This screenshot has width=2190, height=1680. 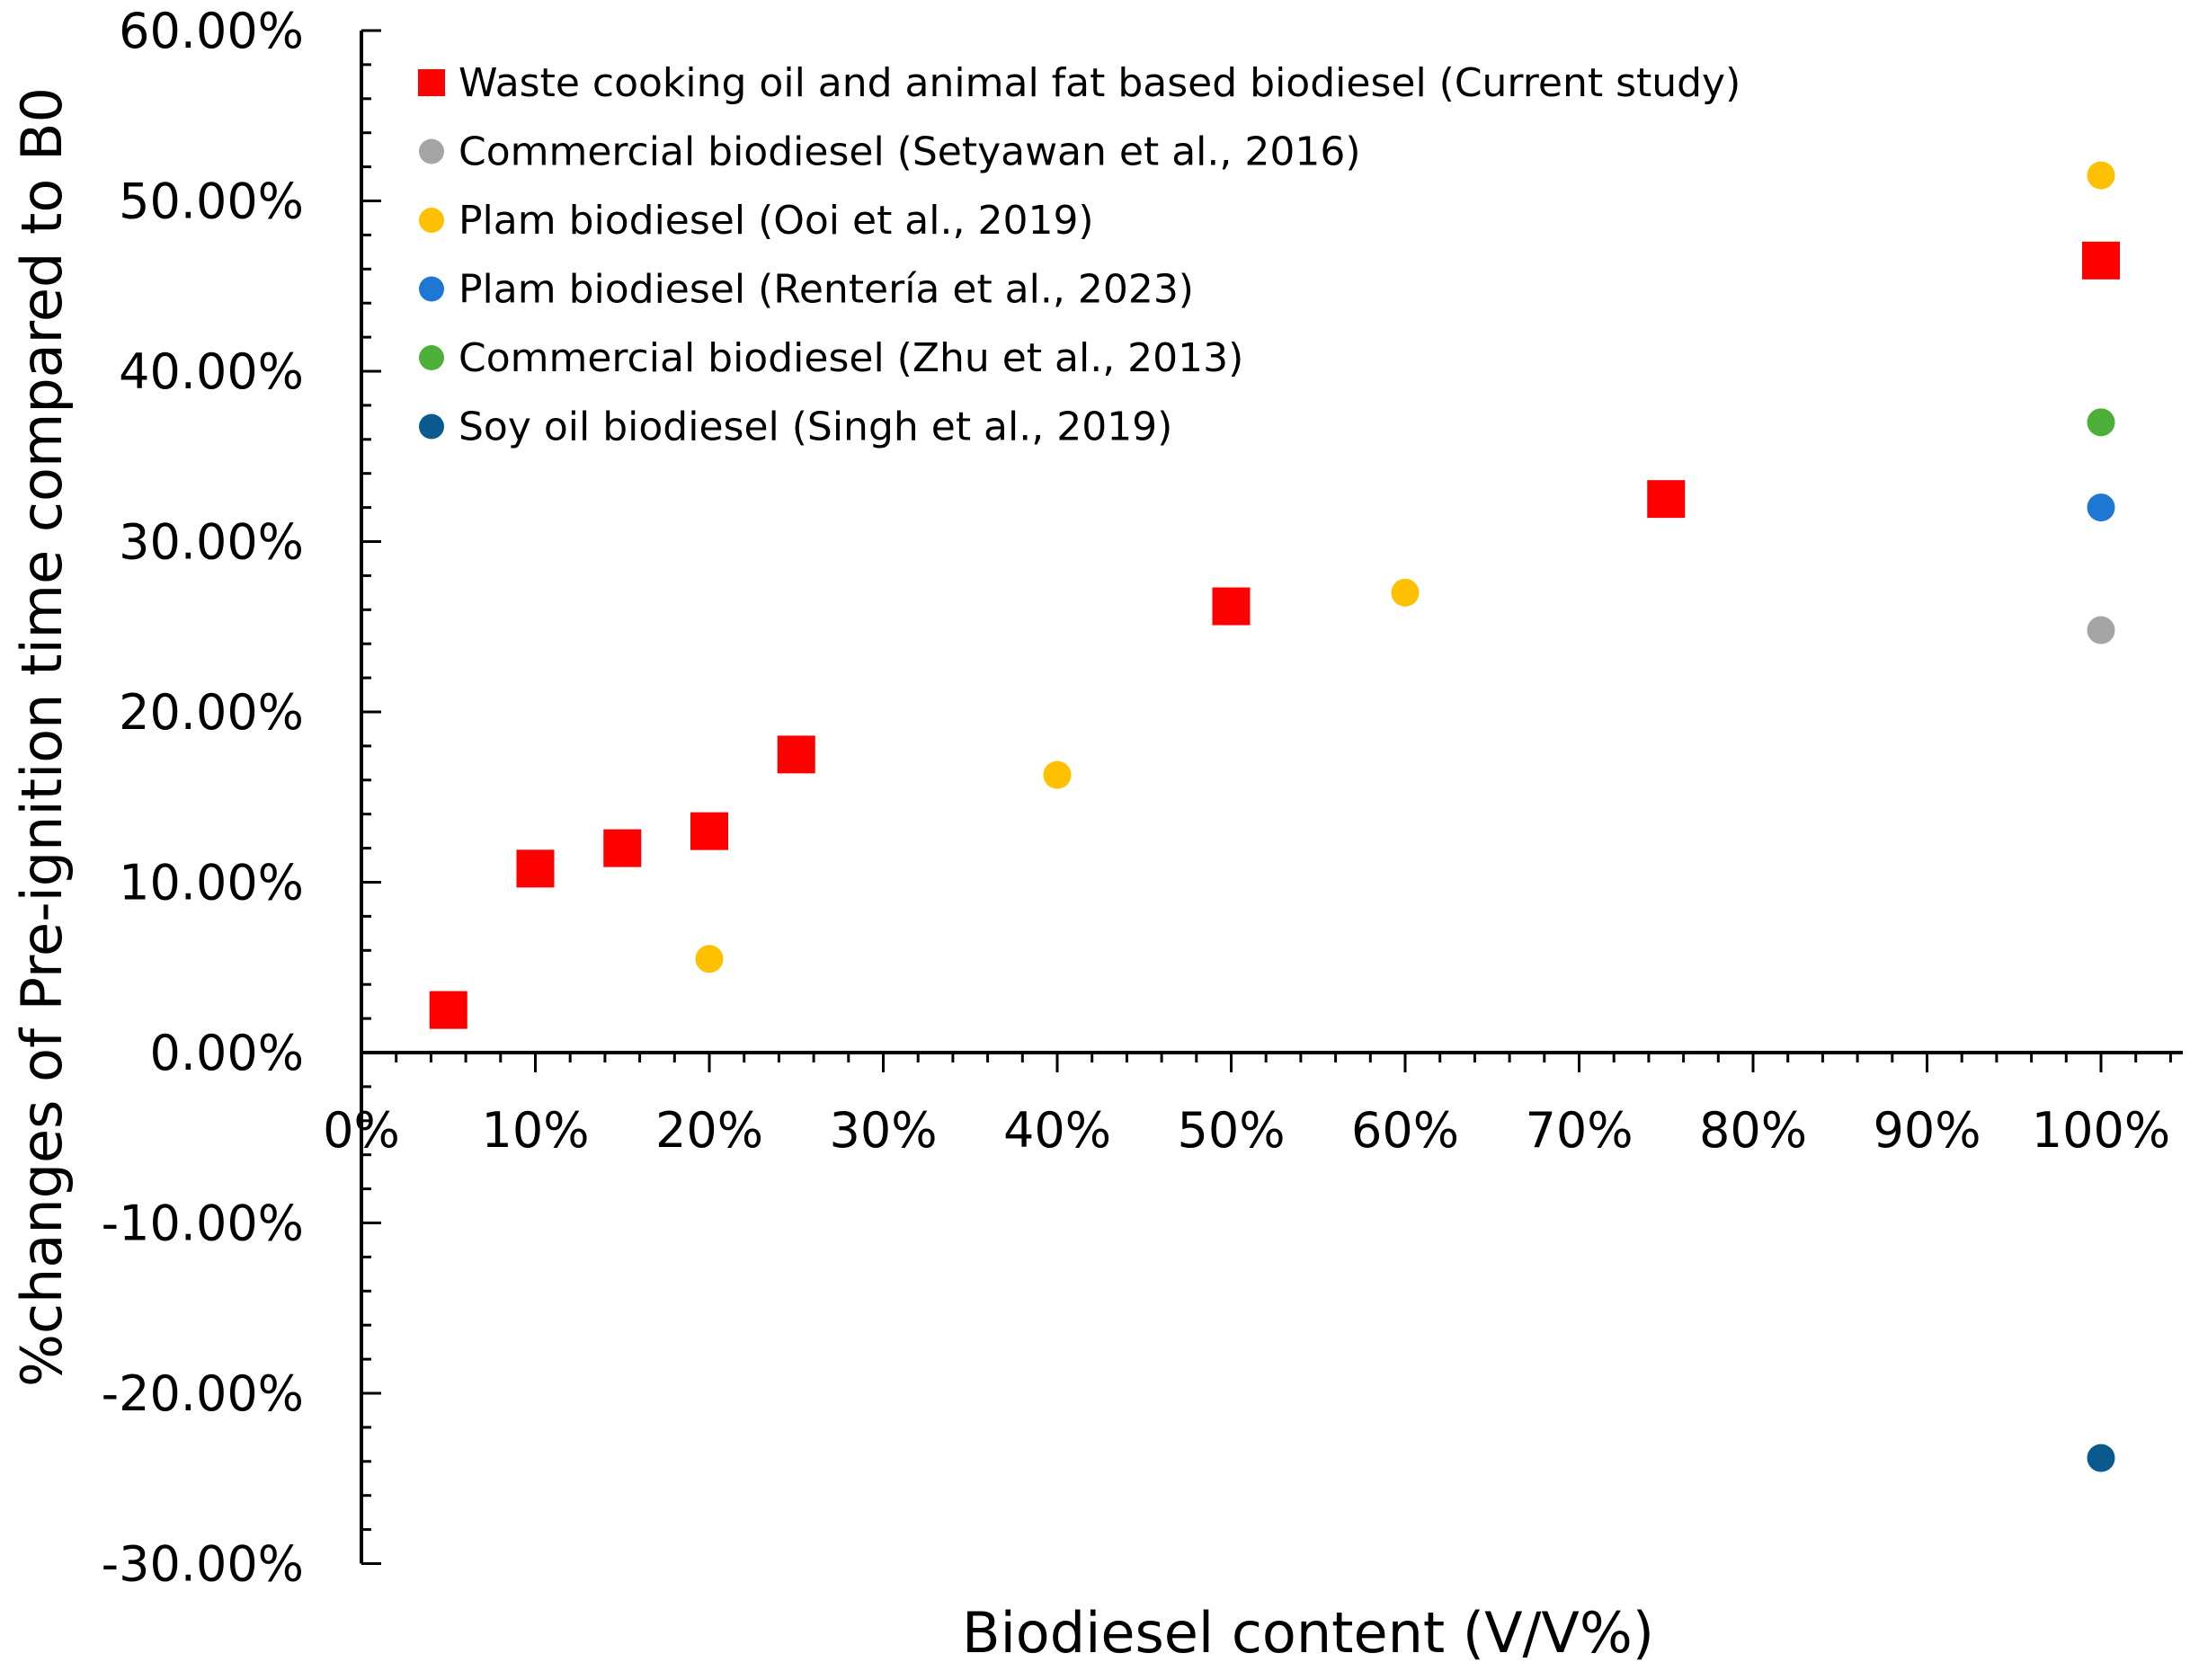 I want to click on x-tick-label: 0%, so click(x=361, y=1130).